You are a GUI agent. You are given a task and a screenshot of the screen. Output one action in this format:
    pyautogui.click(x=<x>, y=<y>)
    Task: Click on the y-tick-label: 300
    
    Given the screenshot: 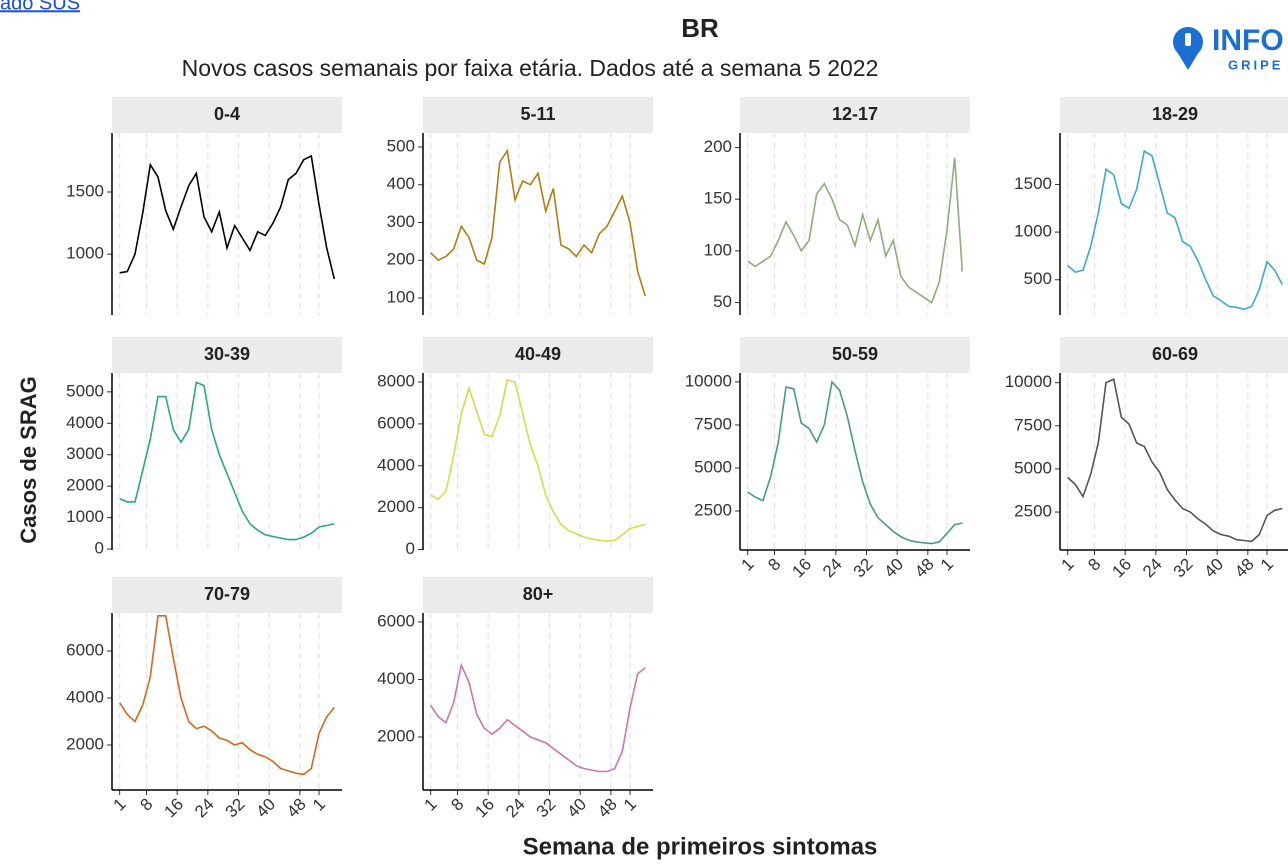 What is the action you would take?
    pyautogui.click(x=401, y=221)
    